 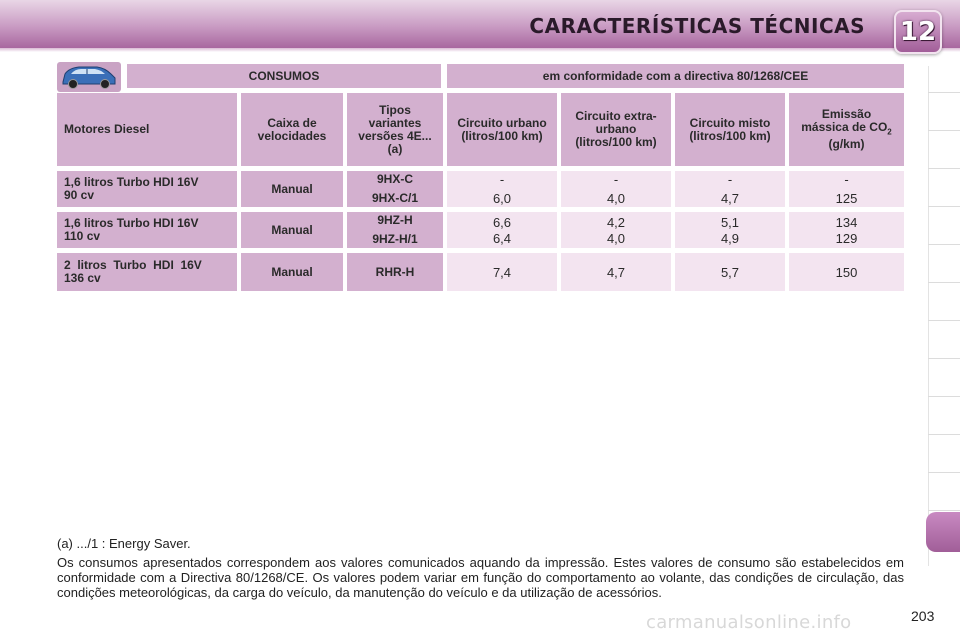 I want to click on header-extra-urban-label: Circuito extra-urbano (litros/100 km), so click(x=616, y=129).